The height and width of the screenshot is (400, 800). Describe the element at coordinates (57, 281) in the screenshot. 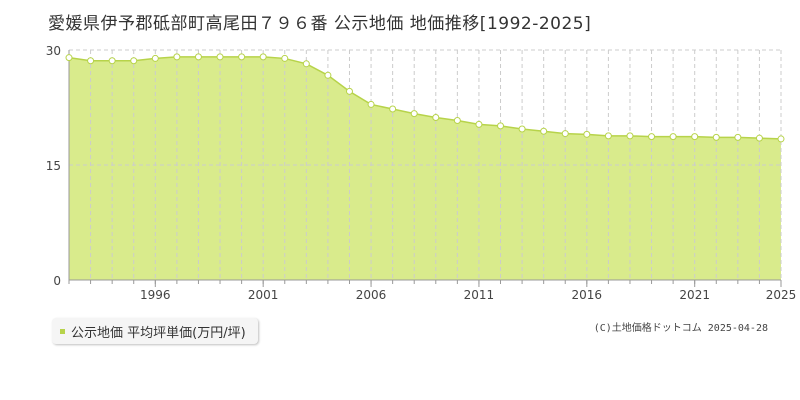

I see `y-tick-label: 0` at that location.